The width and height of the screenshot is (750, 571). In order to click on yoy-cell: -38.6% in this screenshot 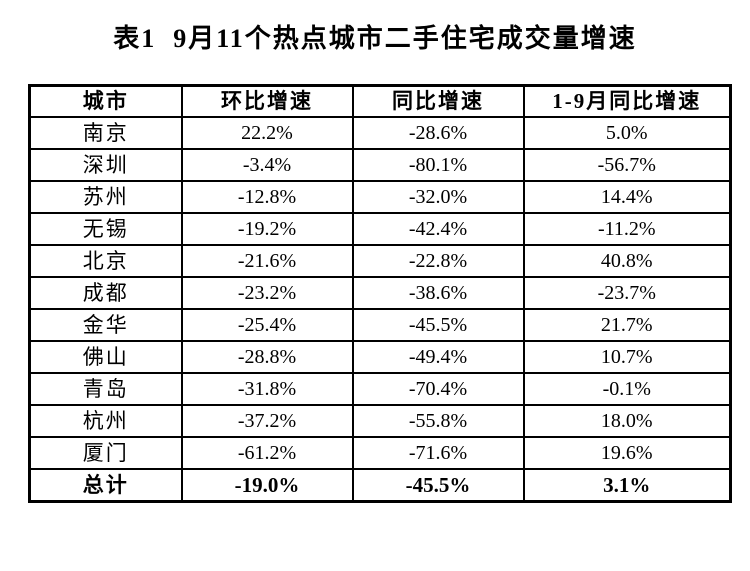, I will do `click(438, 293)`.